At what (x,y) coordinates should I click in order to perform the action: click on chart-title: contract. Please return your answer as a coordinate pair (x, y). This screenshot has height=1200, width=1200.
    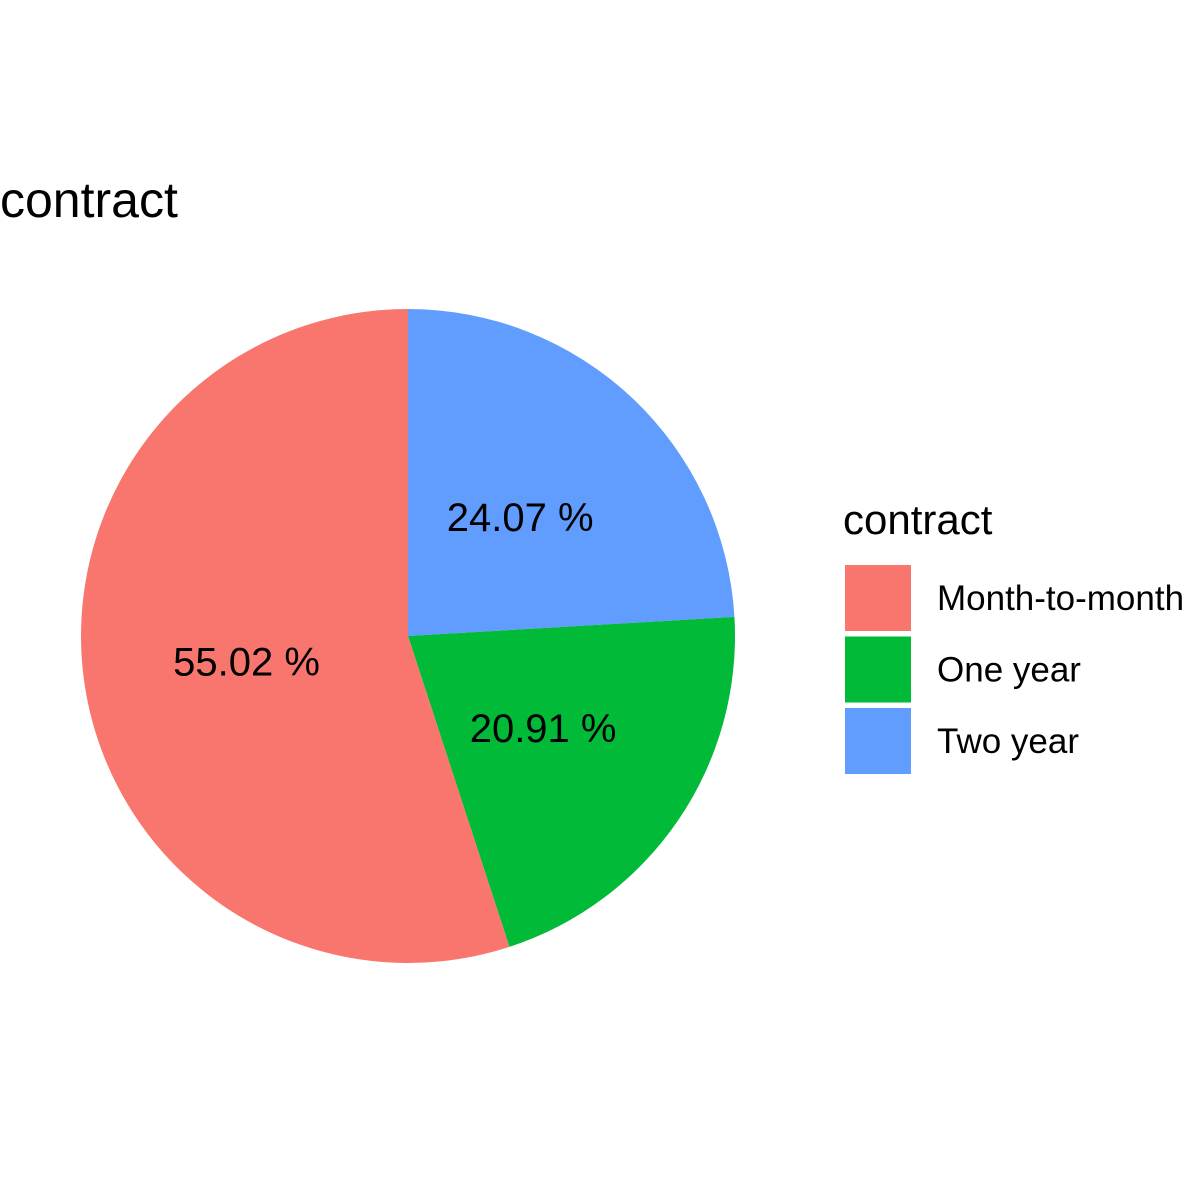
    Looking at the image, I should click on (89, 200).